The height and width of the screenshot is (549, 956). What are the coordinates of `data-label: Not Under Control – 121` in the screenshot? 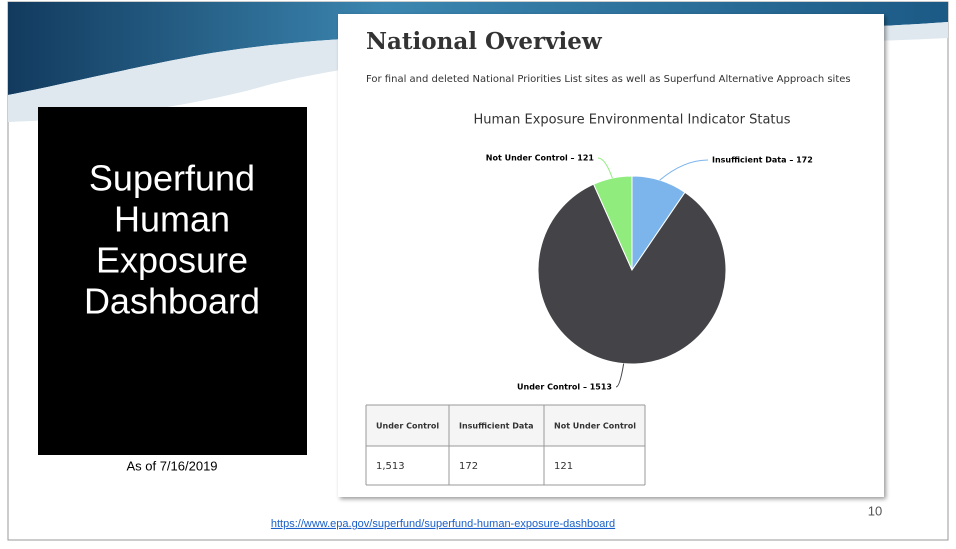 It's located at (540, 158).